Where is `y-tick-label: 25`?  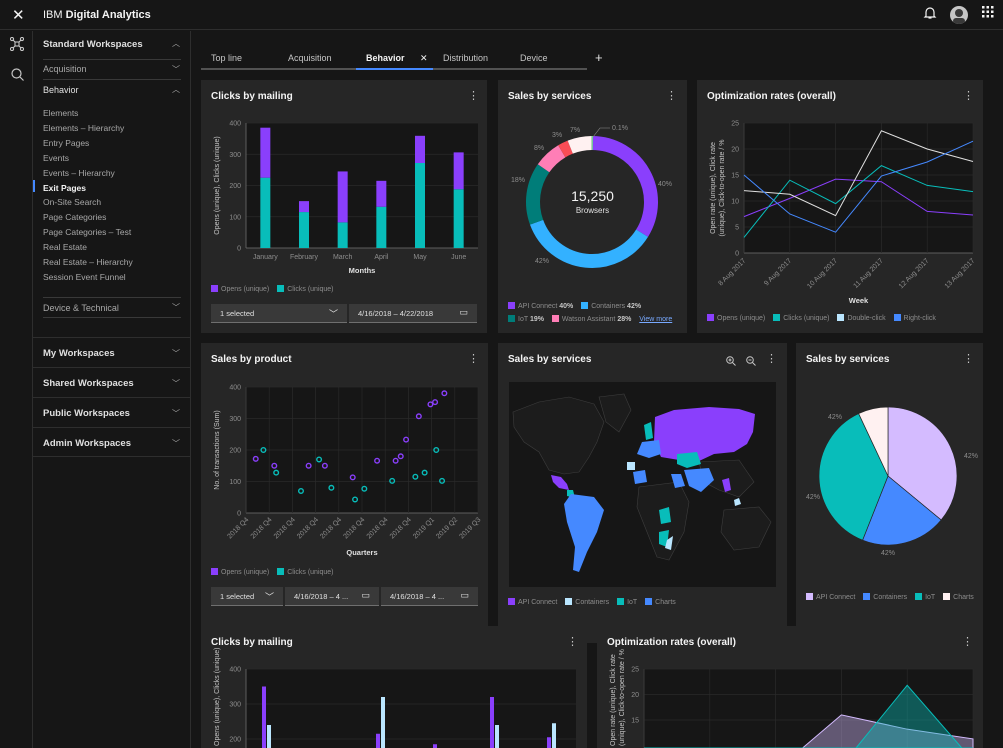
y-tick-label: 25 is located at coordinates (735, 124).